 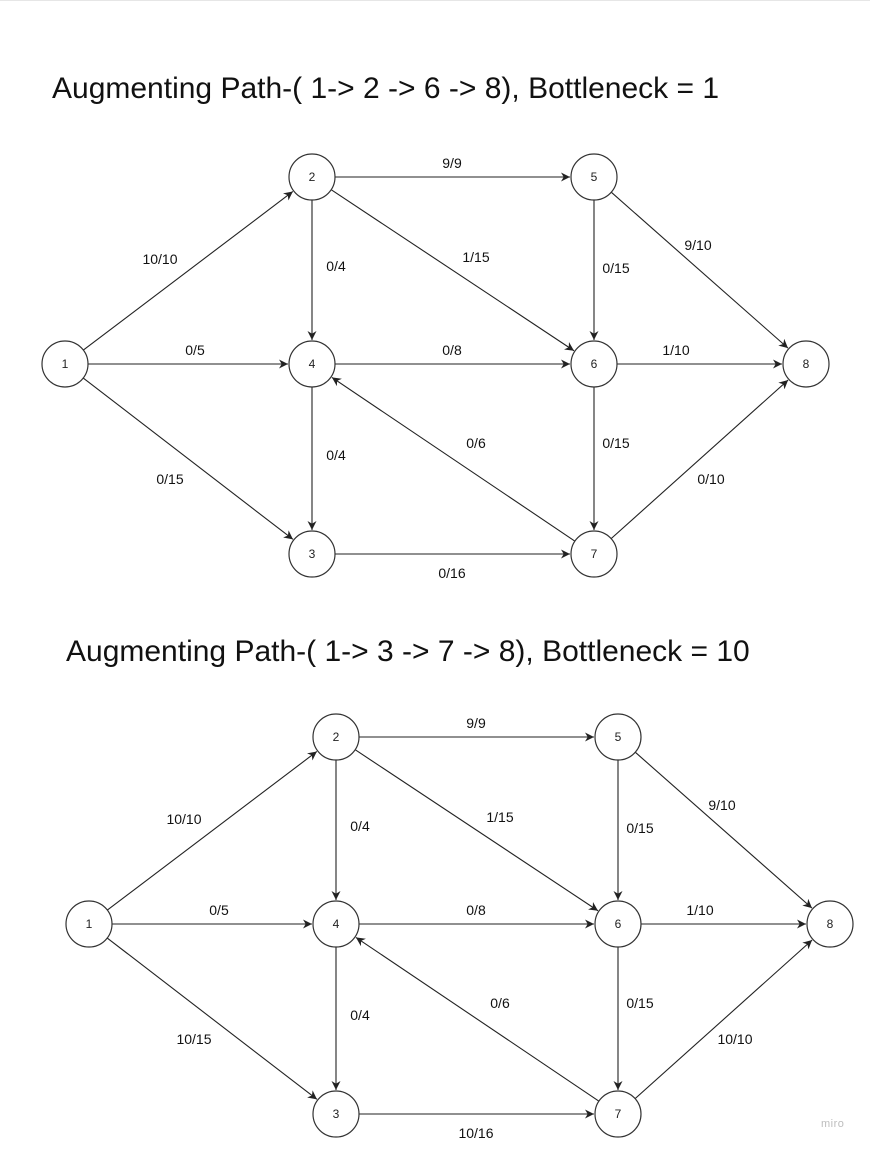 I want to click on top-border, so click(x=435, y=0).